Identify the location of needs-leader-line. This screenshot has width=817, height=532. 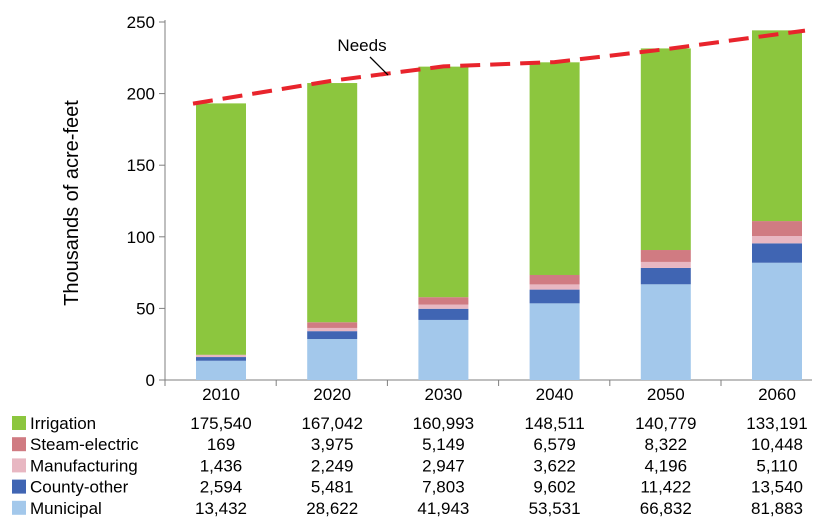
(379, 66).